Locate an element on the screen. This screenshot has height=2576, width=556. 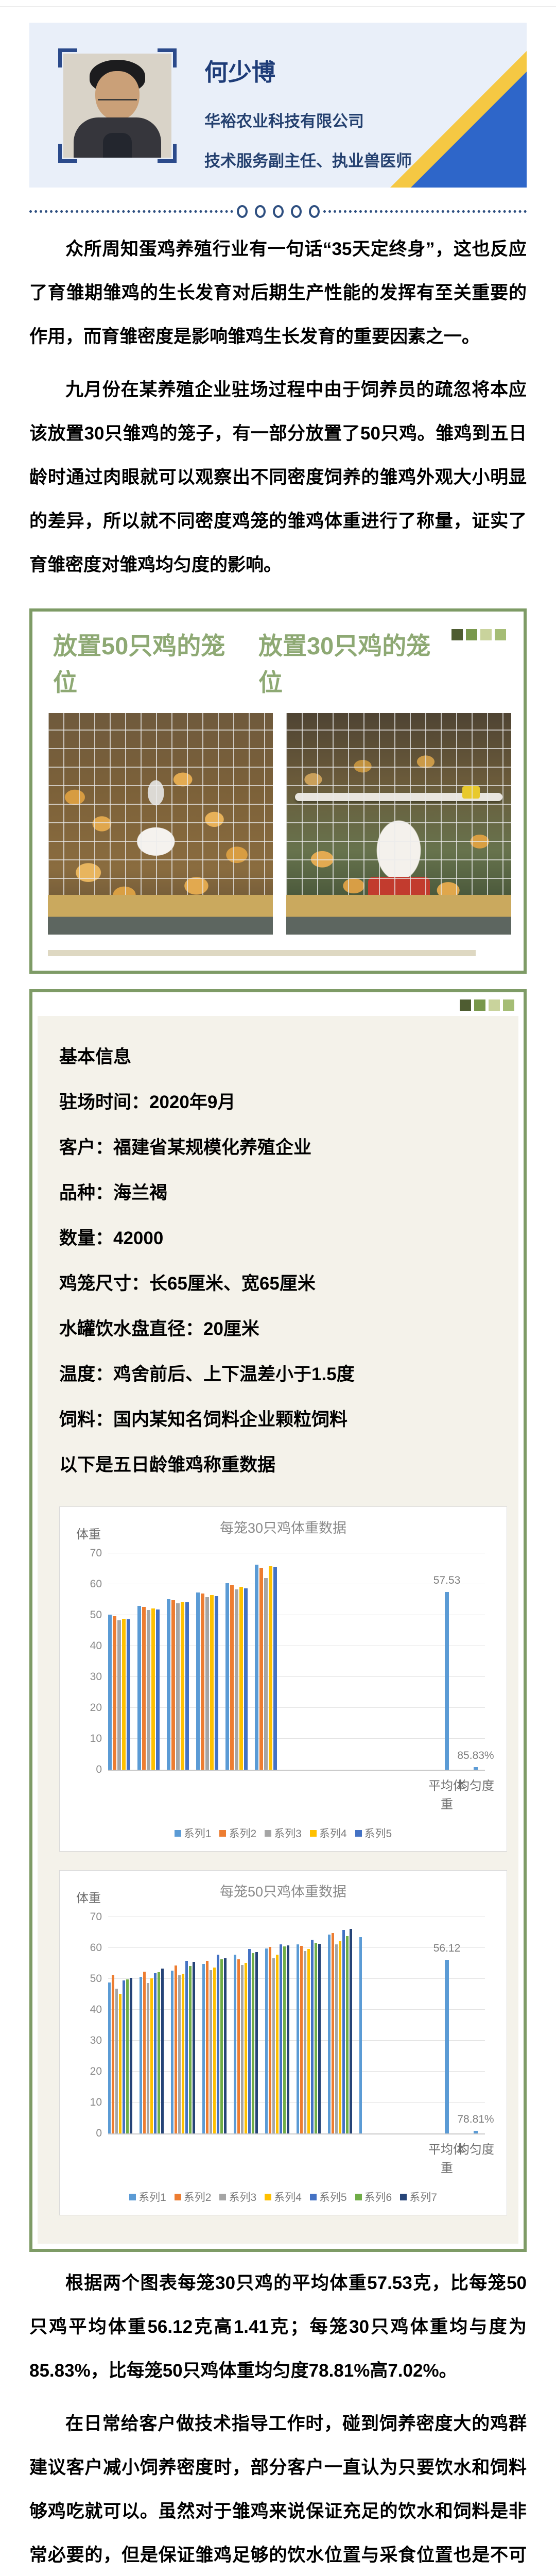
x-category-label: 平均体重 is located at coordinates (446, 2159).